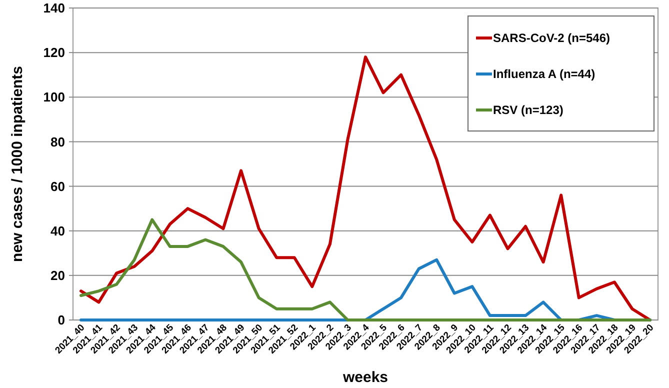 The image size is (669, 388). I want to click on legend-label: Influenza A (n=44), so click(544, 74).